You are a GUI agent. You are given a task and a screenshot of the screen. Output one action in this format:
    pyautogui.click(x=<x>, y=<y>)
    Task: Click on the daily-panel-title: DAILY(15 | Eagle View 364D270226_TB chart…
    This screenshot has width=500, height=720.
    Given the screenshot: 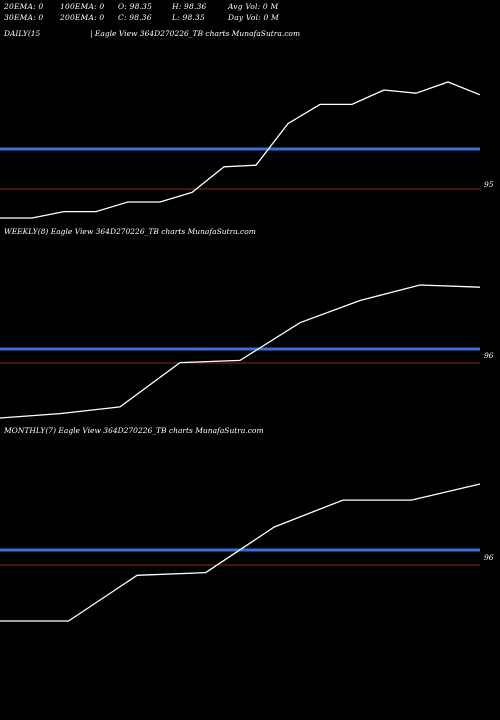 What is the action you would take?
    pyautogui.click(x=152, y=33)
    